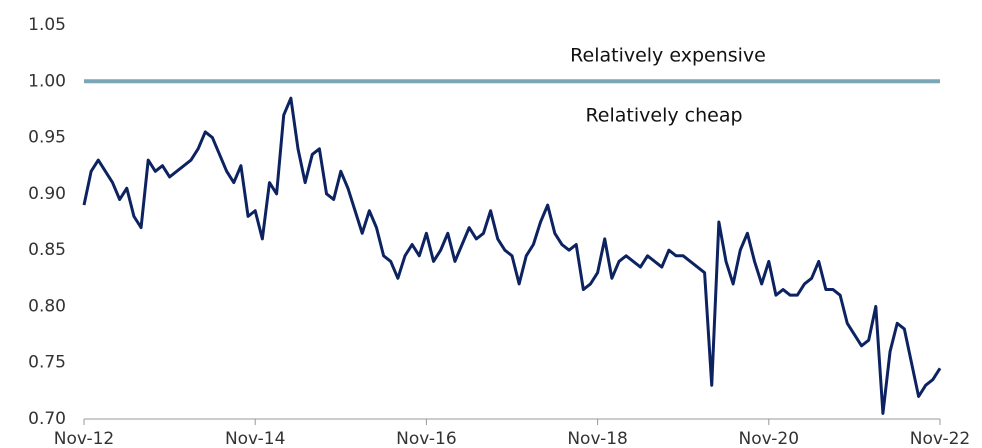 This screenshot has height=448, width=982. What do you see at coordinates (668, 56) in the screenshot?
I see `annotation: Relatively expensive` at bounding box center [668, 56].